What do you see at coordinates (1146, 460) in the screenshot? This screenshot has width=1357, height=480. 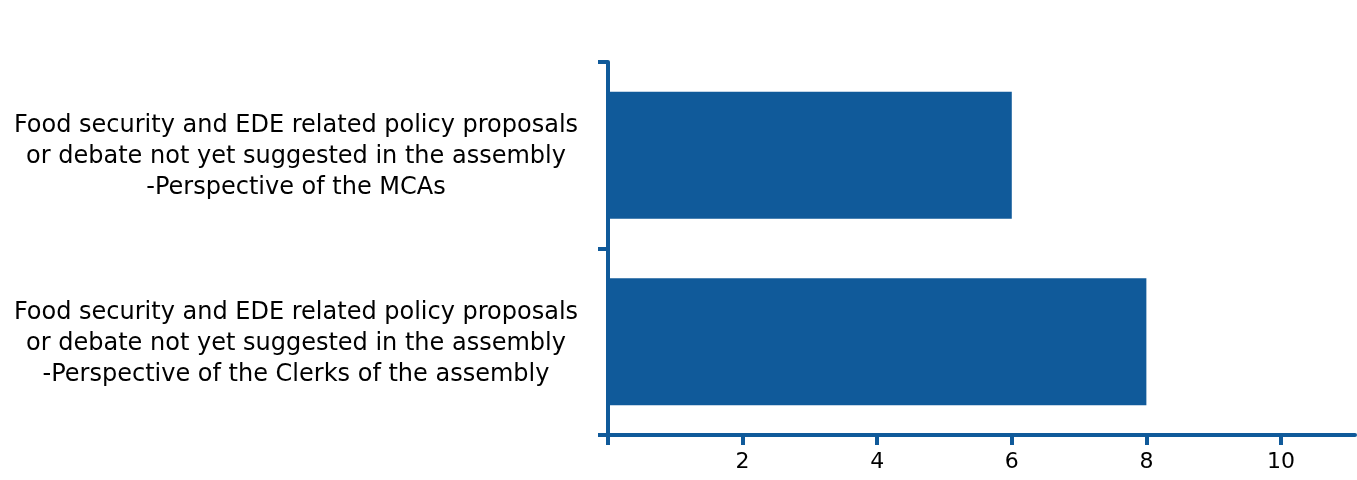 I see `x-tick-label: 8` at bounding box center [1146, 460].